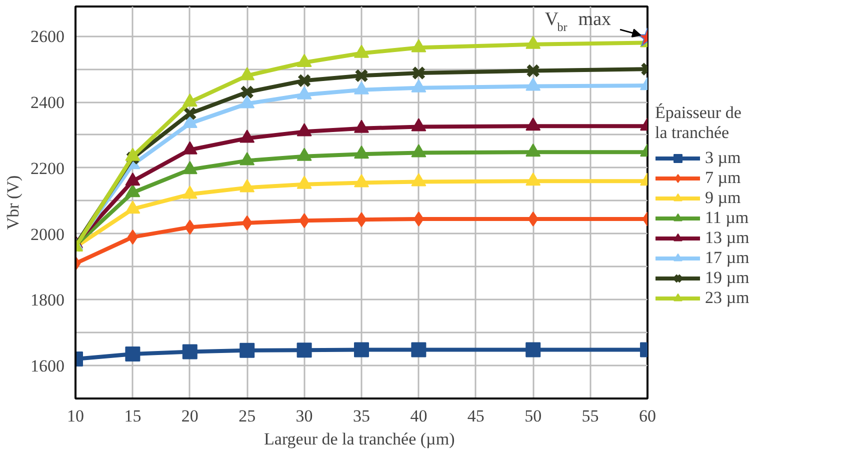 The width and height of the screenshot is (845, 468). What do you see at coordinates (533, 416) in the screenshot?
I see `x-tick-label: 50` at bounding box center [533, 416].